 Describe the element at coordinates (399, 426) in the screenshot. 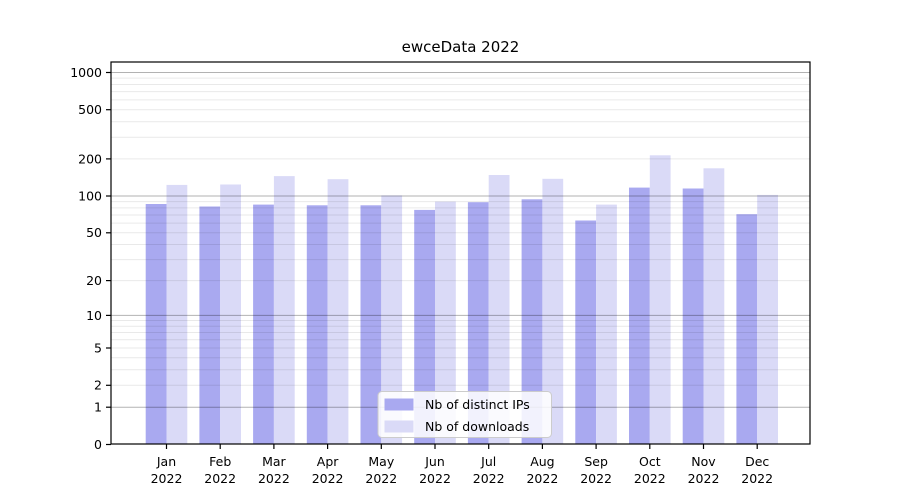

I see `legend-swatch-downloads` at that location.